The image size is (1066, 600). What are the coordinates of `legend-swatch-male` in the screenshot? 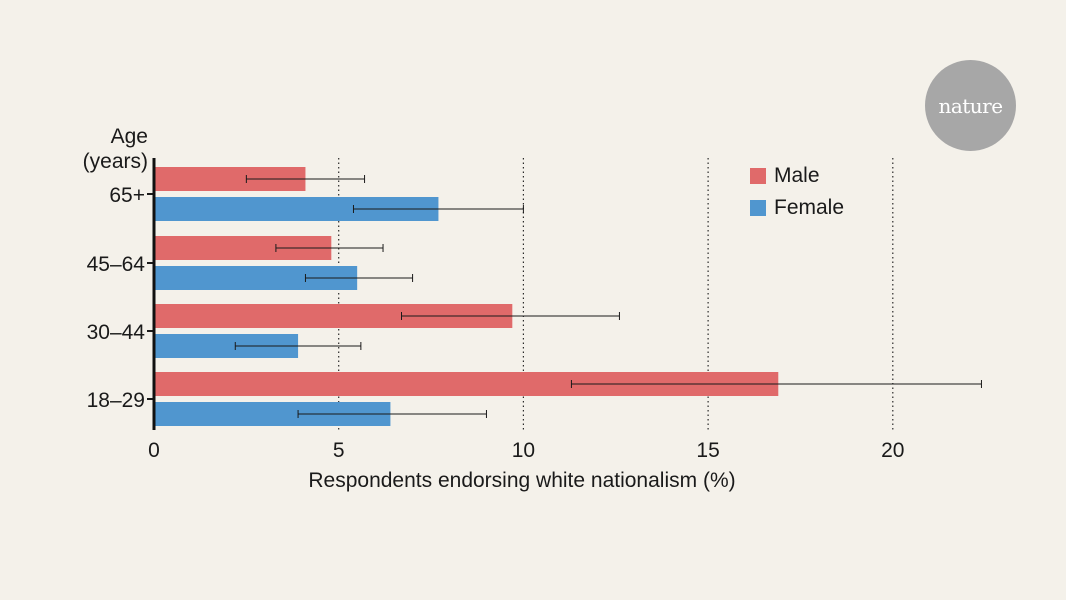 It's located at (758, 176).